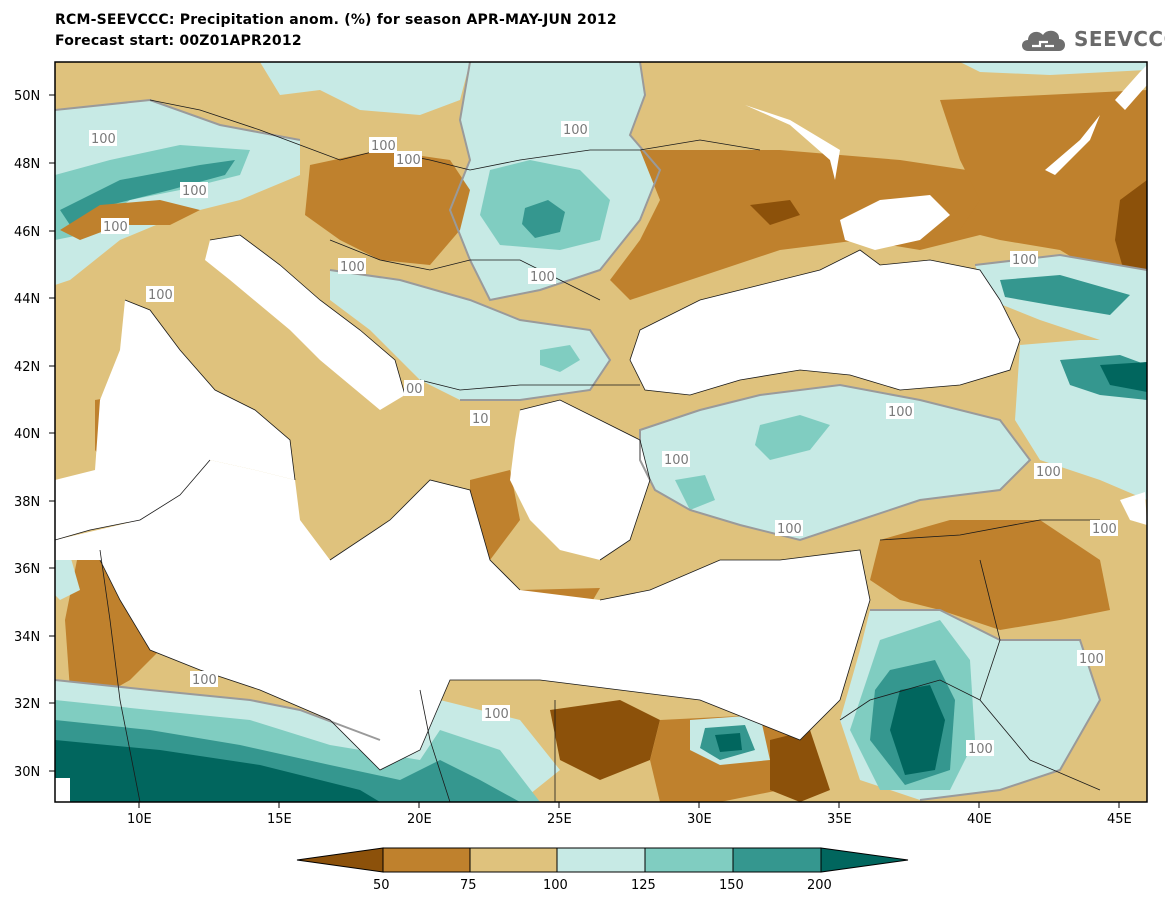 The height and width of the screenshot is (907, 1165). What do you see at coordinates (27, 299) in the screenshot?
I see `lat-tick-label: 44N` at bounding box center [27, 299].